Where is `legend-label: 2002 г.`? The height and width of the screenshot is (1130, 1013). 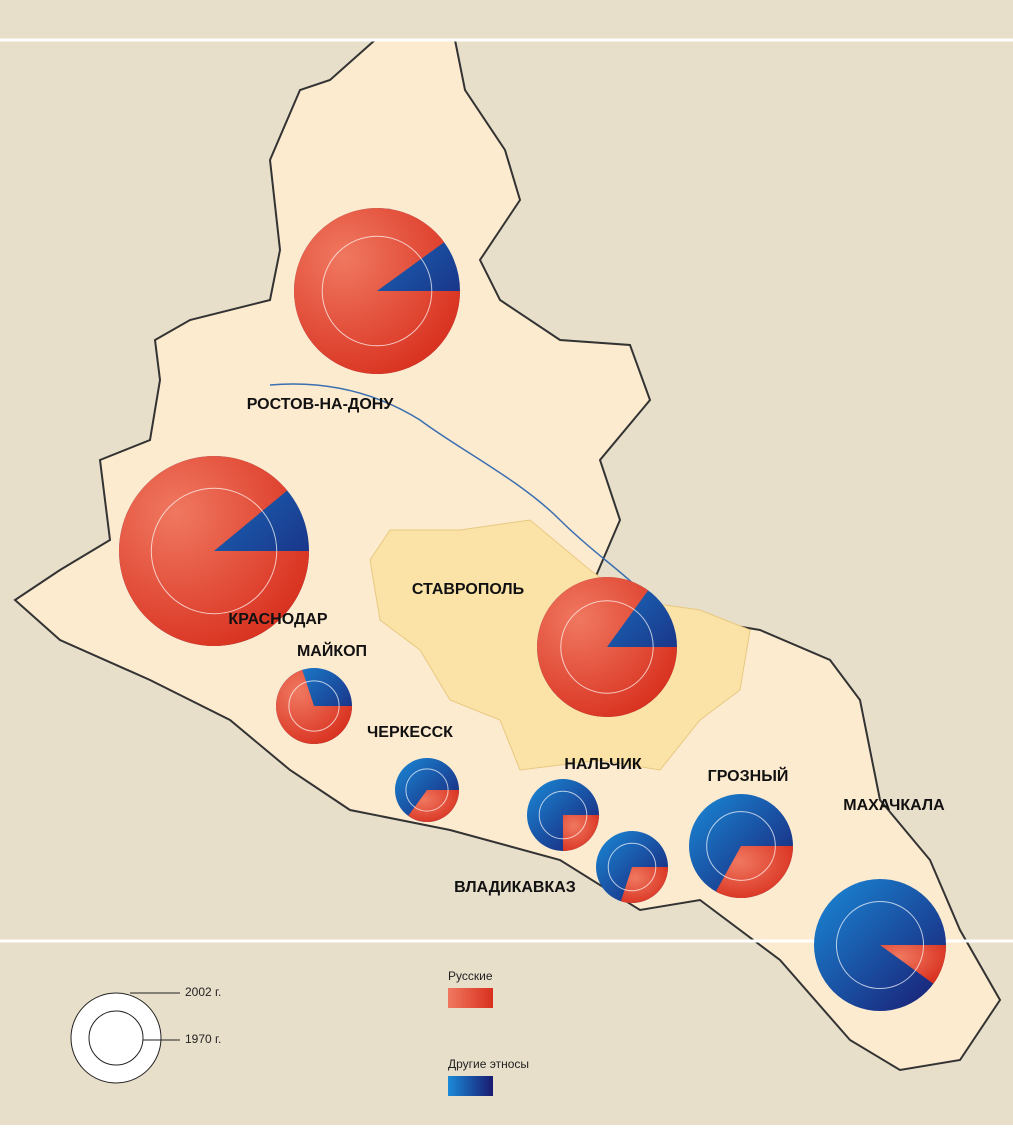
legend-label: 2002 г. is located at coordinates (203, 992).